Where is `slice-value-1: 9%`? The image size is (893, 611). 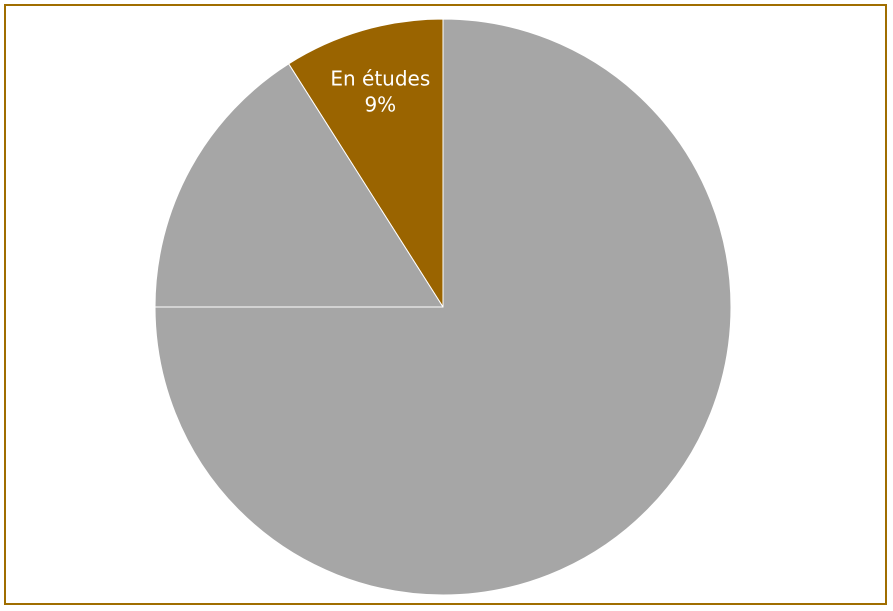
slice-value-1: 9% is located at coordinates (380, 104).